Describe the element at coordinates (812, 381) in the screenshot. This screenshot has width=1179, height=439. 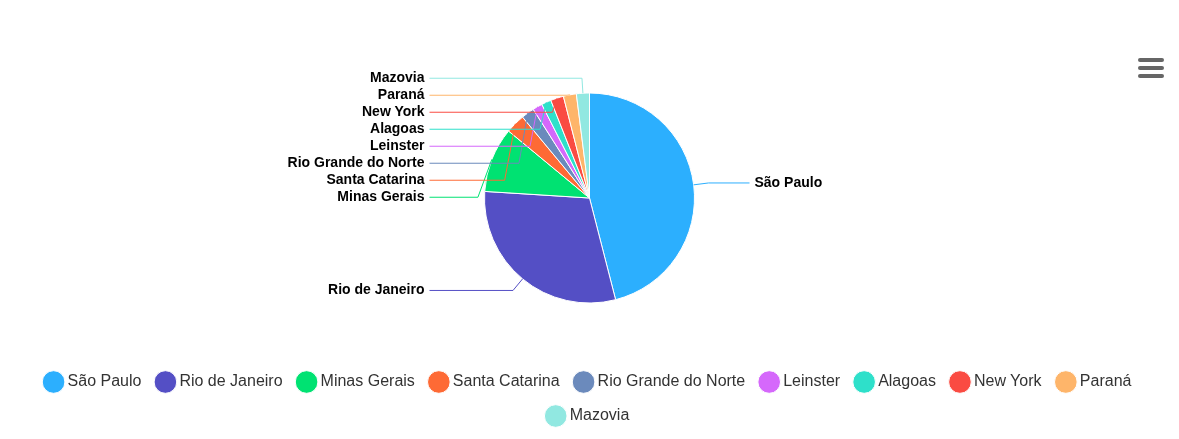
I see `legend-label: Leinster` at that location.